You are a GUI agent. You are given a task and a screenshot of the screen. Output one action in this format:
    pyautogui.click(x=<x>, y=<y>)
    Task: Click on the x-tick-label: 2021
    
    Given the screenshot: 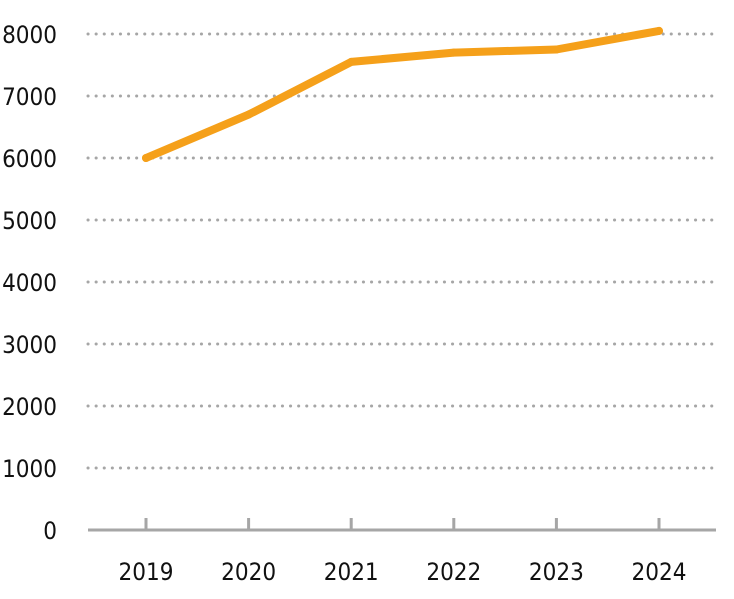 What is the action you would take?
    pyautogui.click(x=351, y=572)
    